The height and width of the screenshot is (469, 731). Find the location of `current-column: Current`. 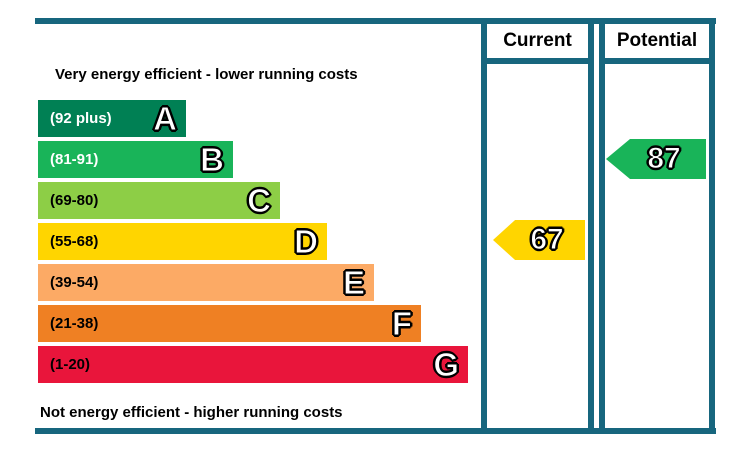

current-column: Current is located at coordinates (537, 226).